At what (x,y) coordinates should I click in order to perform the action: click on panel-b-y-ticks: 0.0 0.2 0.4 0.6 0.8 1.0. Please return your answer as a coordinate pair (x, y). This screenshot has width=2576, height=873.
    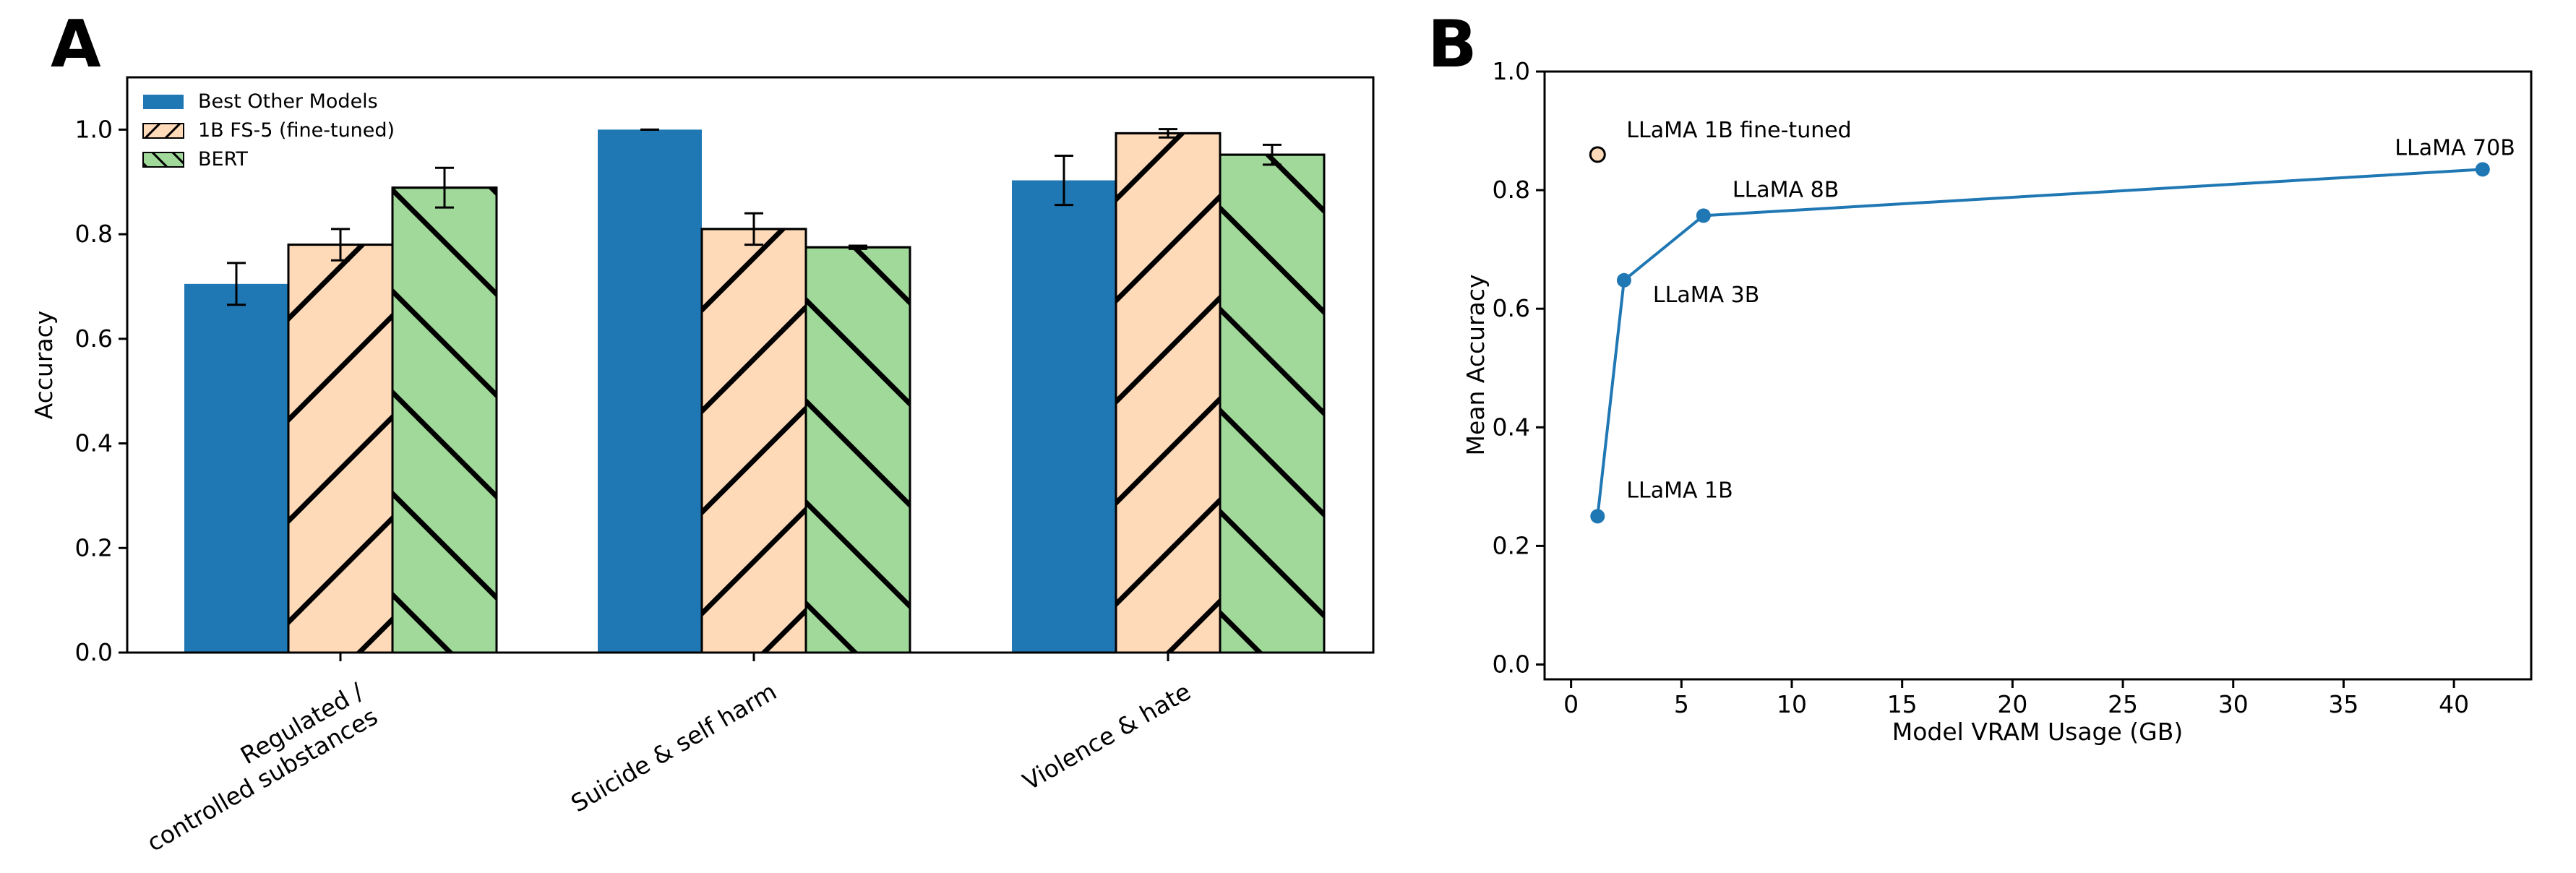
    Looking at the image, I should click on (1519, 367).